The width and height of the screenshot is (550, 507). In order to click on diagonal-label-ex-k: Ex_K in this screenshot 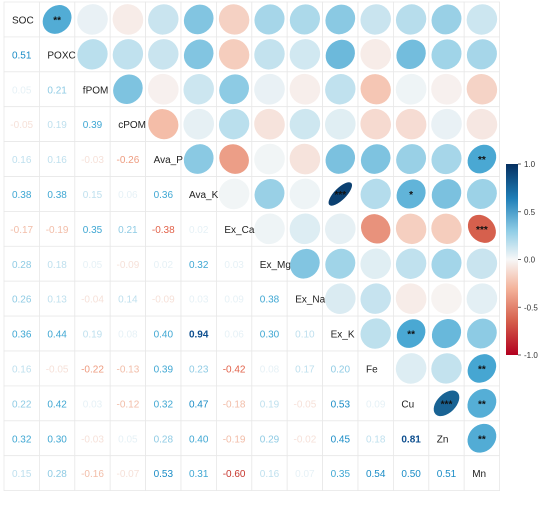, I will do `click(343, 335)`.